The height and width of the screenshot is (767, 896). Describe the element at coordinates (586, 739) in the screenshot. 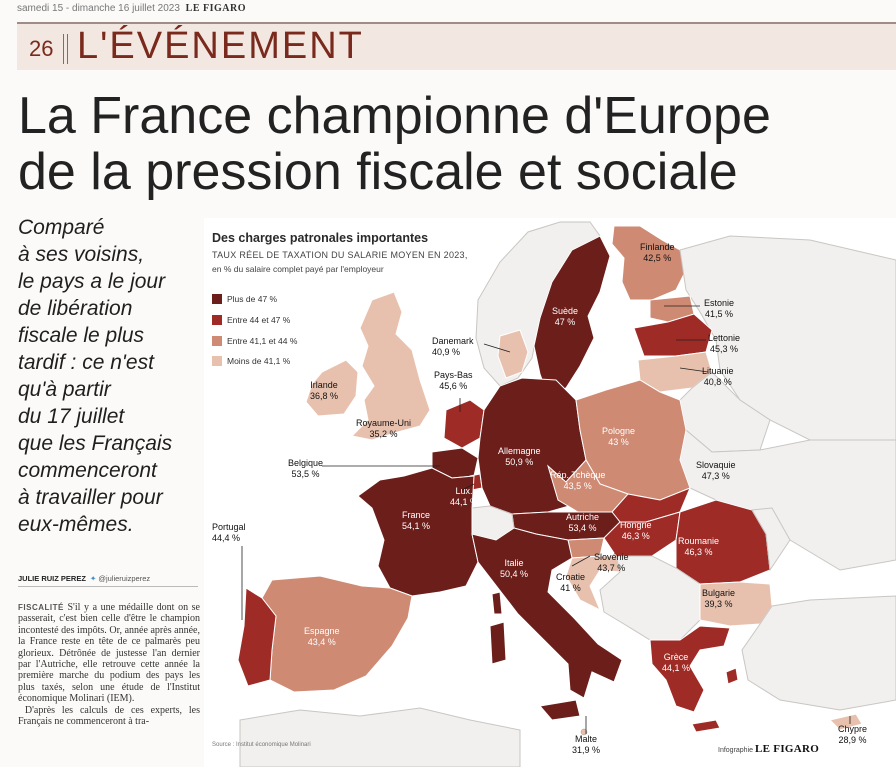

I see `country-name: Malte` at that location.